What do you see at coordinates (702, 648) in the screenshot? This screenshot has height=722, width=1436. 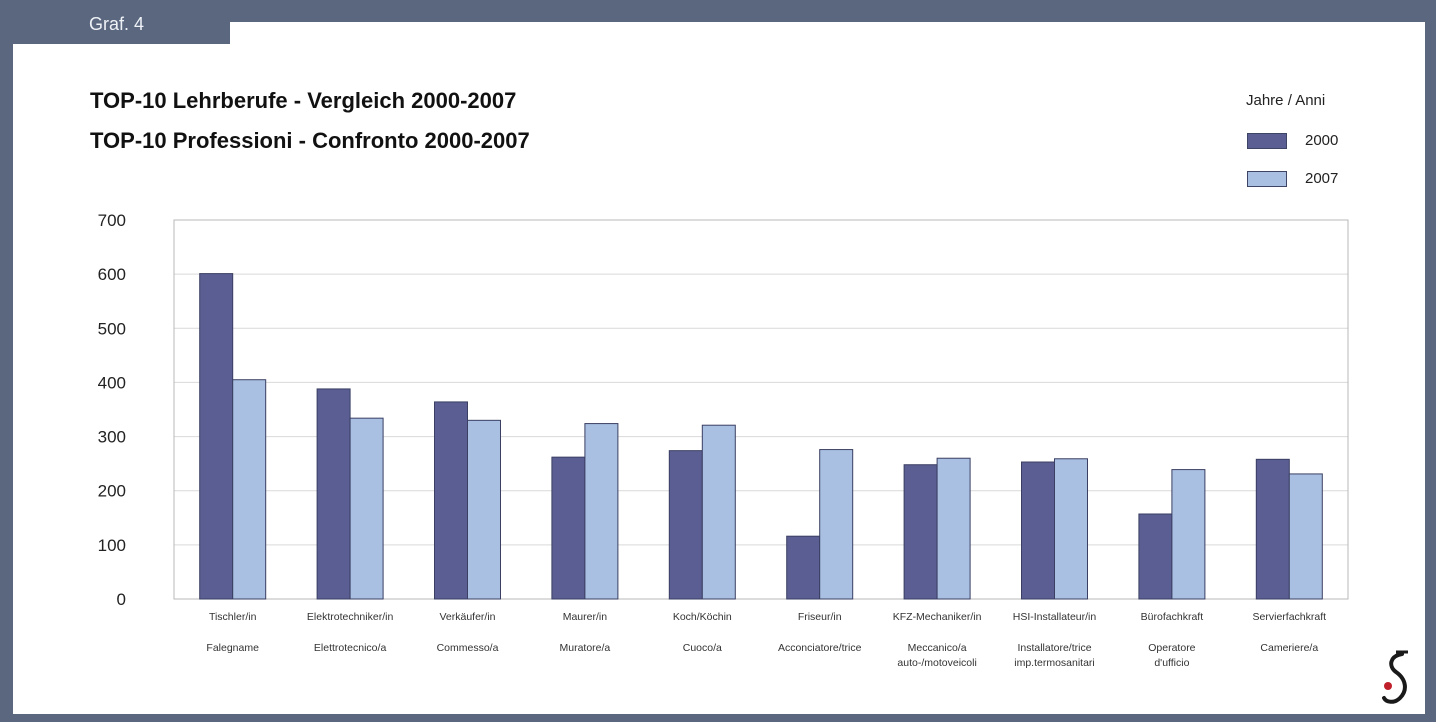 I see `x-tick-label-it: Cuoco/a` at bounding box center [702, 648].